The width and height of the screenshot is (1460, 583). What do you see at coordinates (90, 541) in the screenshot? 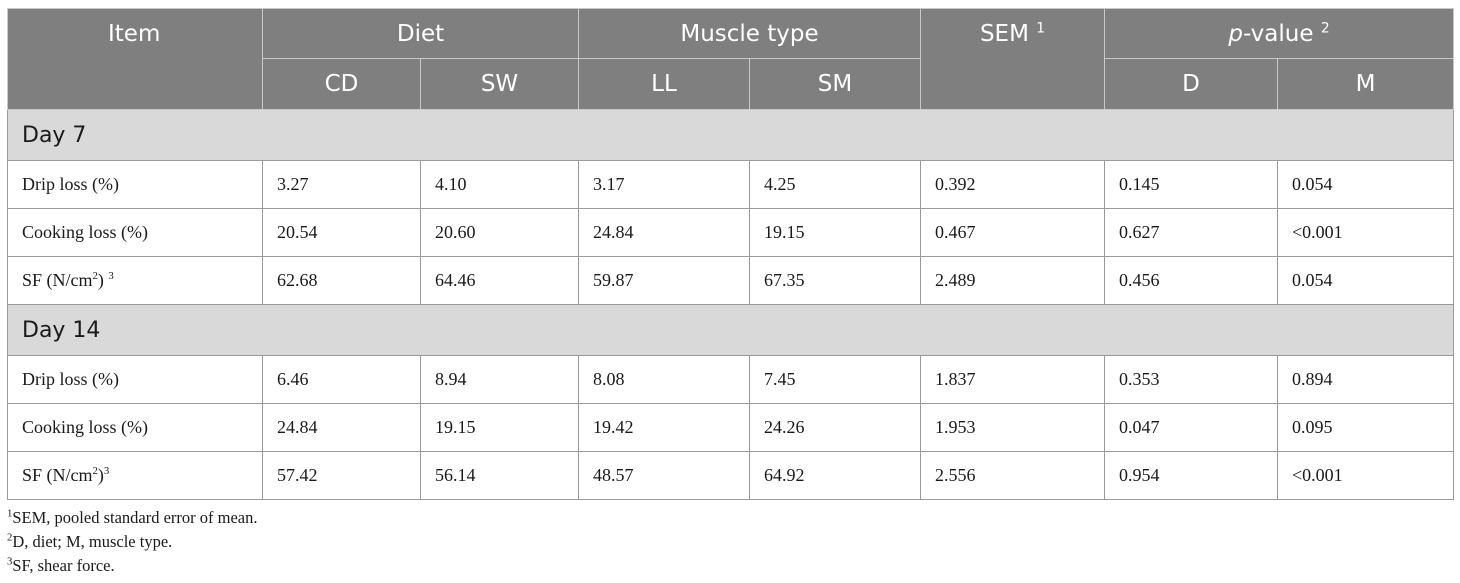
I see `footnote: 2D, diet; M, muscle type.` at bounding box center [90, 541].